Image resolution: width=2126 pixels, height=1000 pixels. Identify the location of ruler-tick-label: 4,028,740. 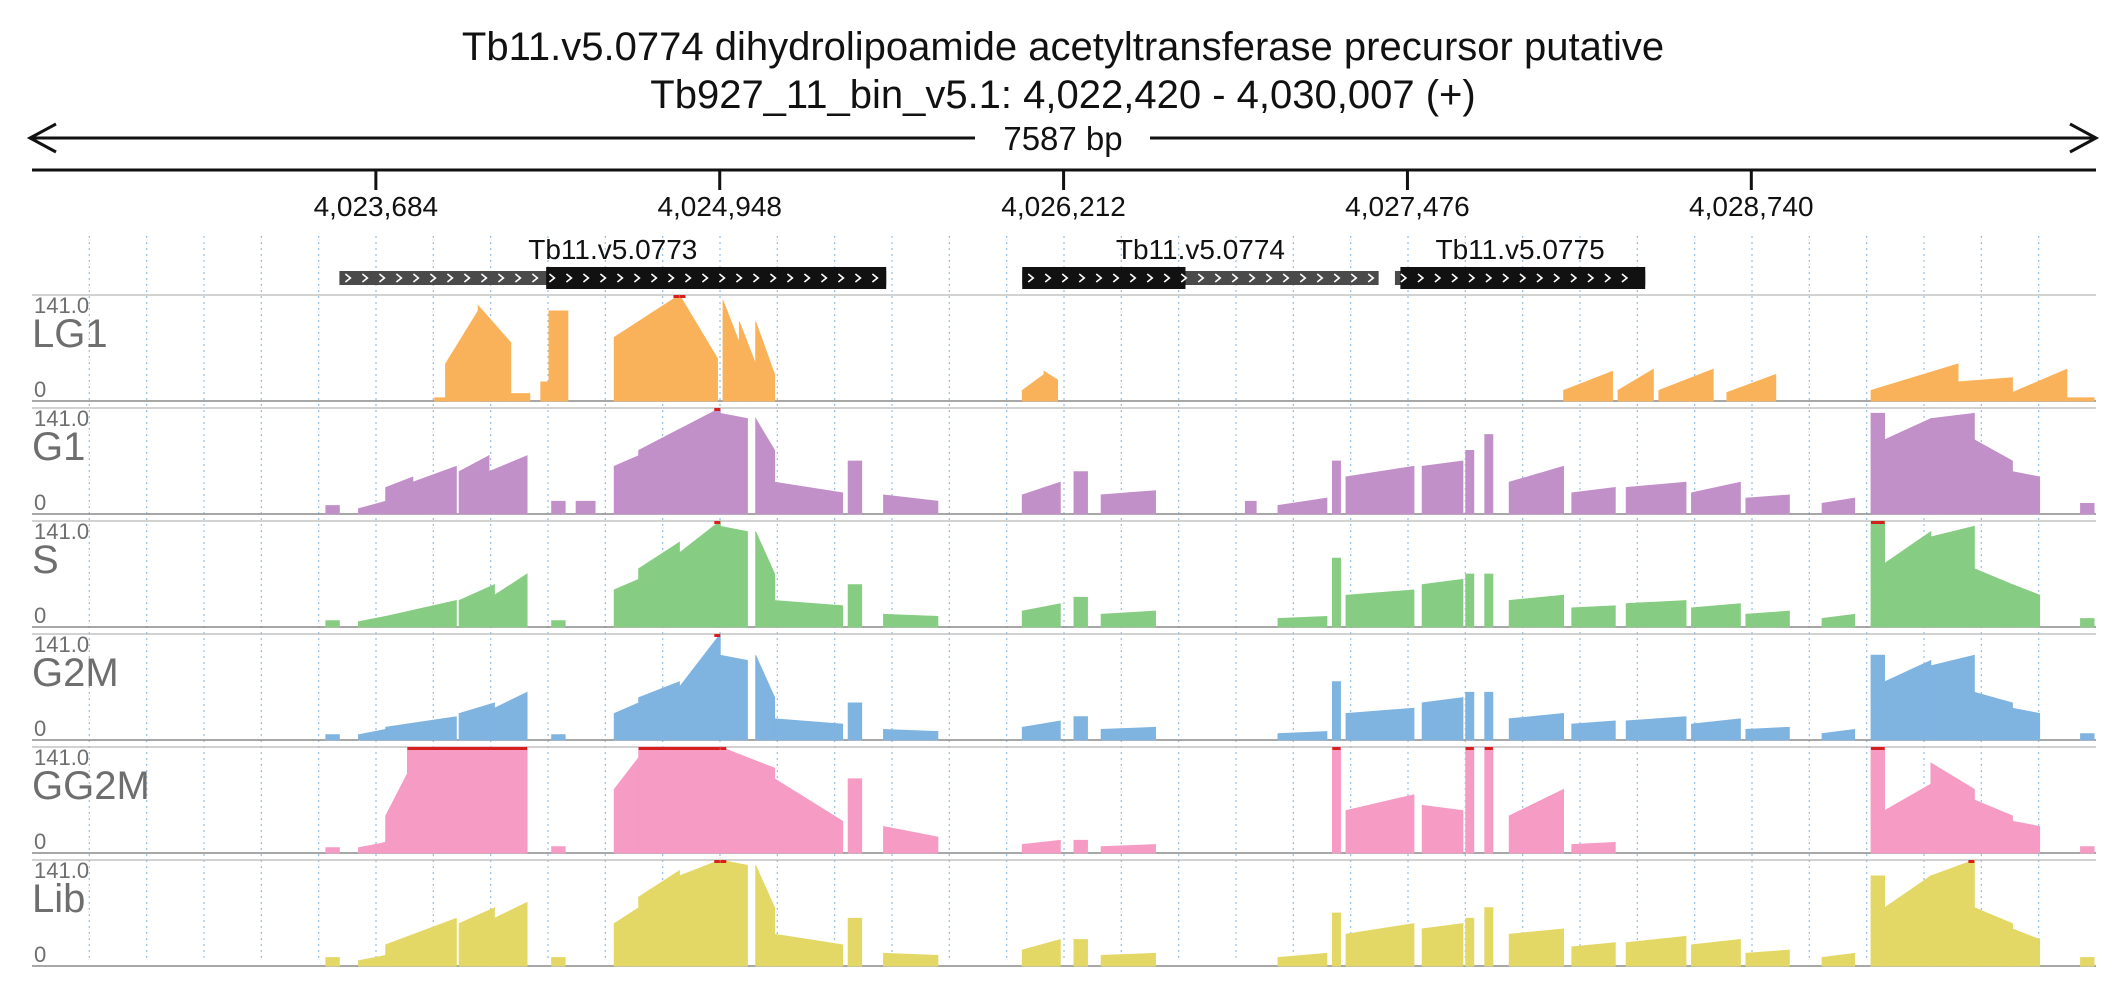
(1751, 206).